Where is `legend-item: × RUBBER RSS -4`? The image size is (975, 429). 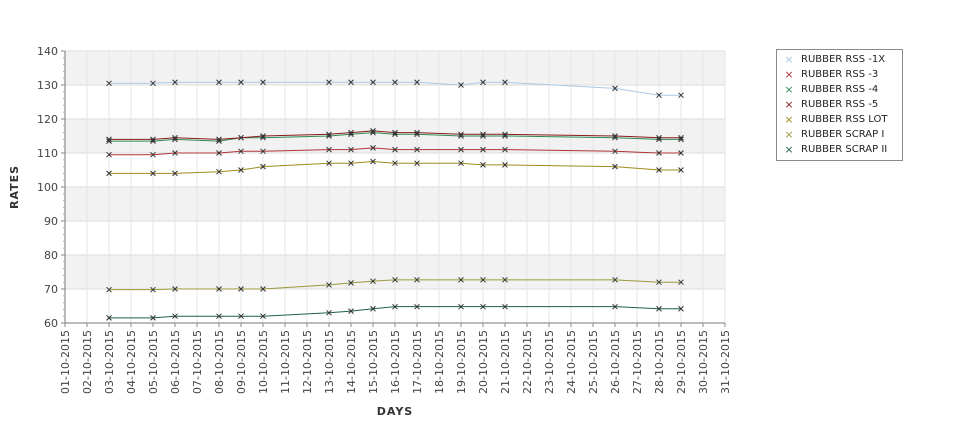 legend-item: × RUBBER RSS -4 is located at coordinates (839, 89).